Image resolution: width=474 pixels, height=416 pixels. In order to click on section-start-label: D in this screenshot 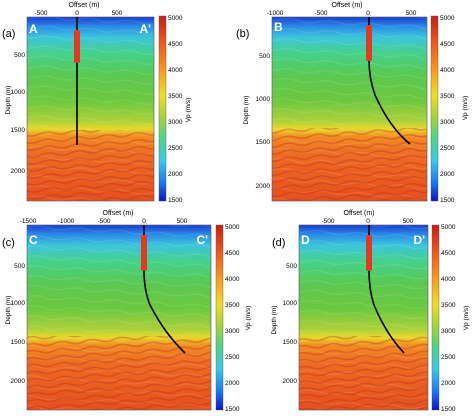, I will do `click(305, 240)`.